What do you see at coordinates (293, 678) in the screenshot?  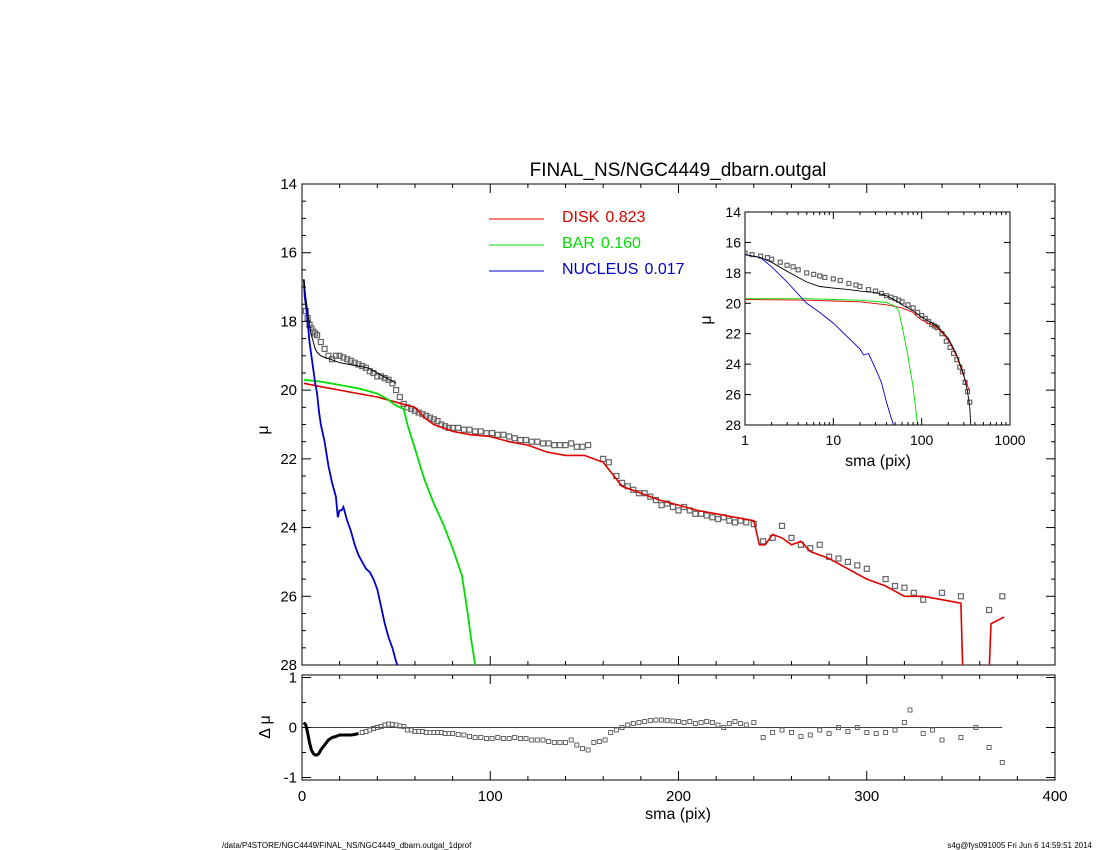 I see `residual-y-tick-label: 1` at bounding box center [293, 678].